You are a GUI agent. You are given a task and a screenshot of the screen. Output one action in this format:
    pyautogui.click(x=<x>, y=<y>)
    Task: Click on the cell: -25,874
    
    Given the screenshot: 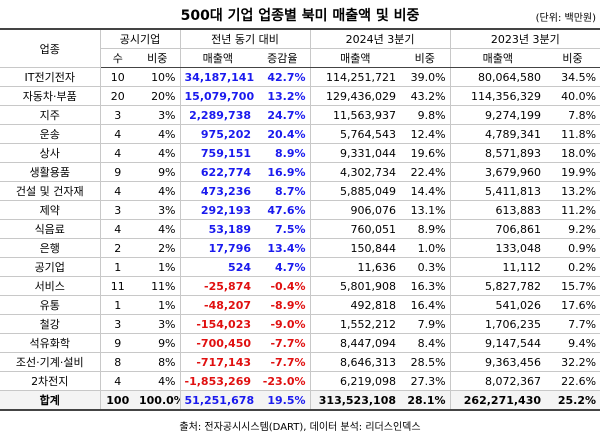 What is the action you would take?
    pyautogui.click(x=217, y=286)
    